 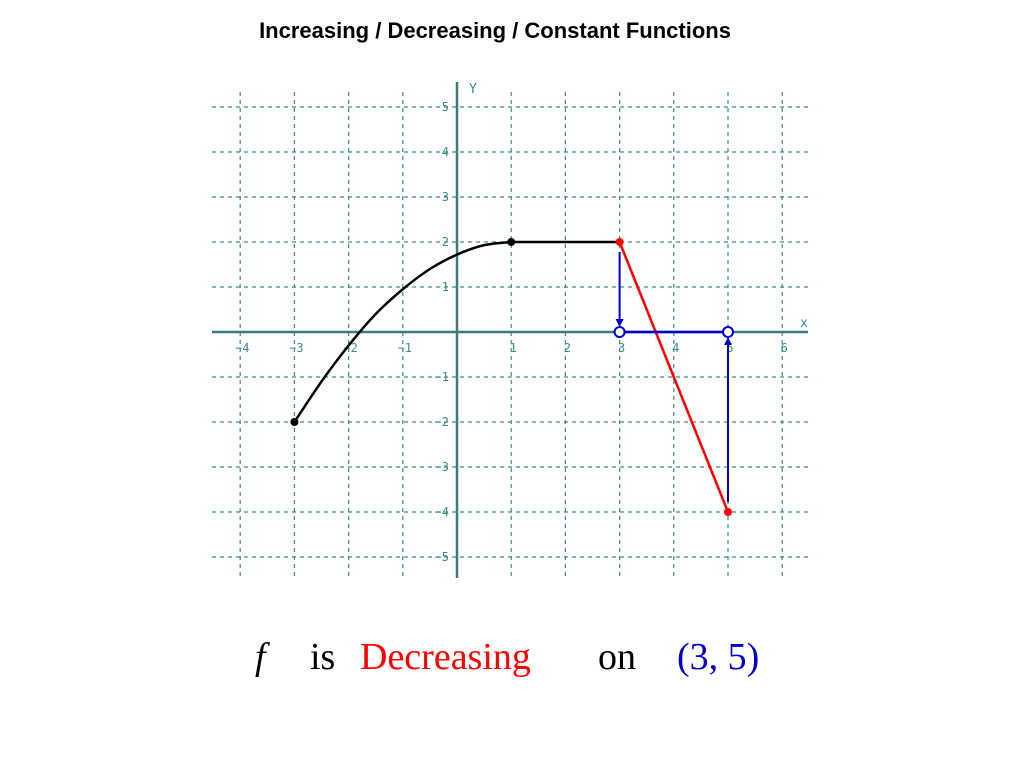 I want to click on series-increasing, so click(x=402, y=331).